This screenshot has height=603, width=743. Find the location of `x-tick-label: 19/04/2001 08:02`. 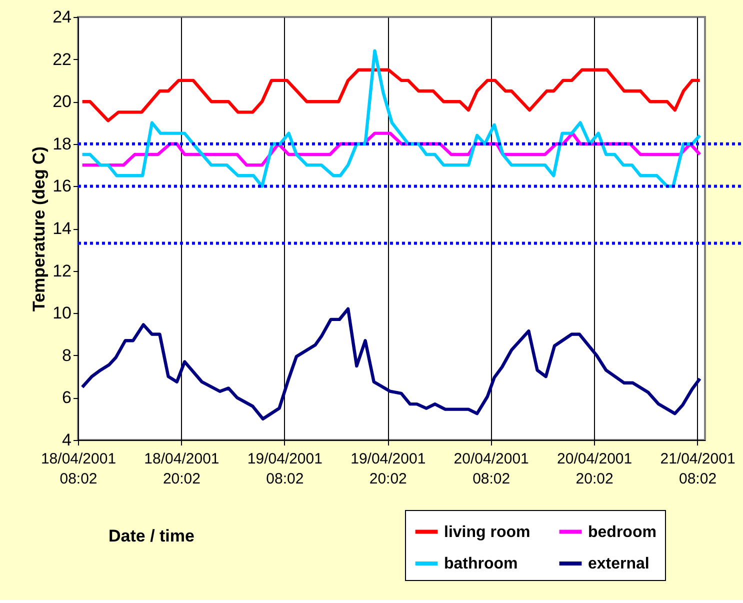

x-tick-label: 19/04/2001 08:02 is located at coordinates (284, 469).